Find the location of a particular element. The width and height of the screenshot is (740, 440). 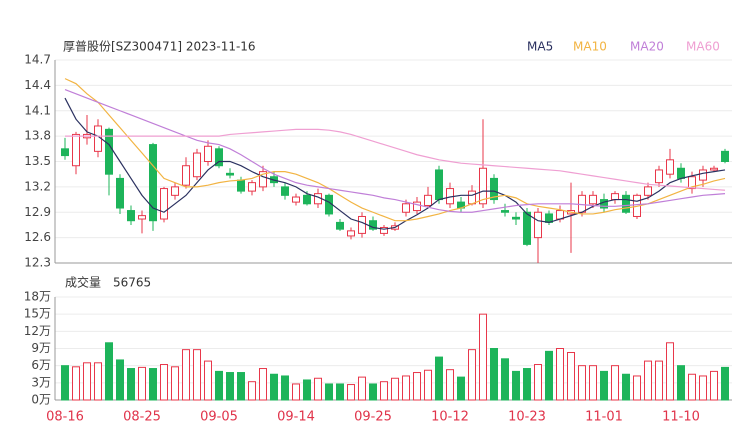

x-tick-label: 10-23 is located at coordinates (527, 417).